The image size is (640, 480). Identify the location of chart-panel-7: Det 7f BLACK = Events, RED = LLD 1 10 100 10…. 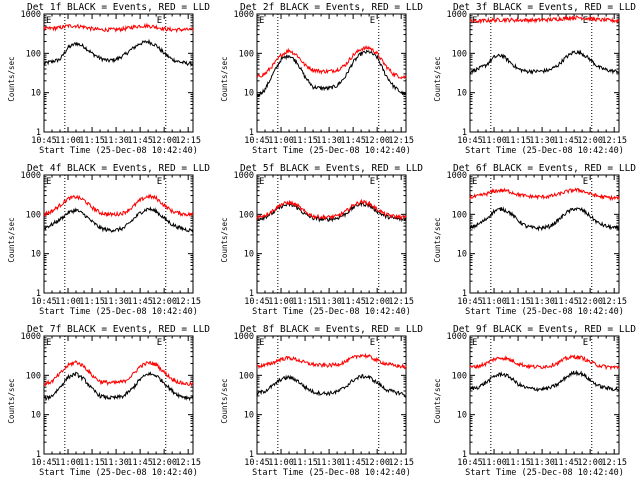
(108, 401).